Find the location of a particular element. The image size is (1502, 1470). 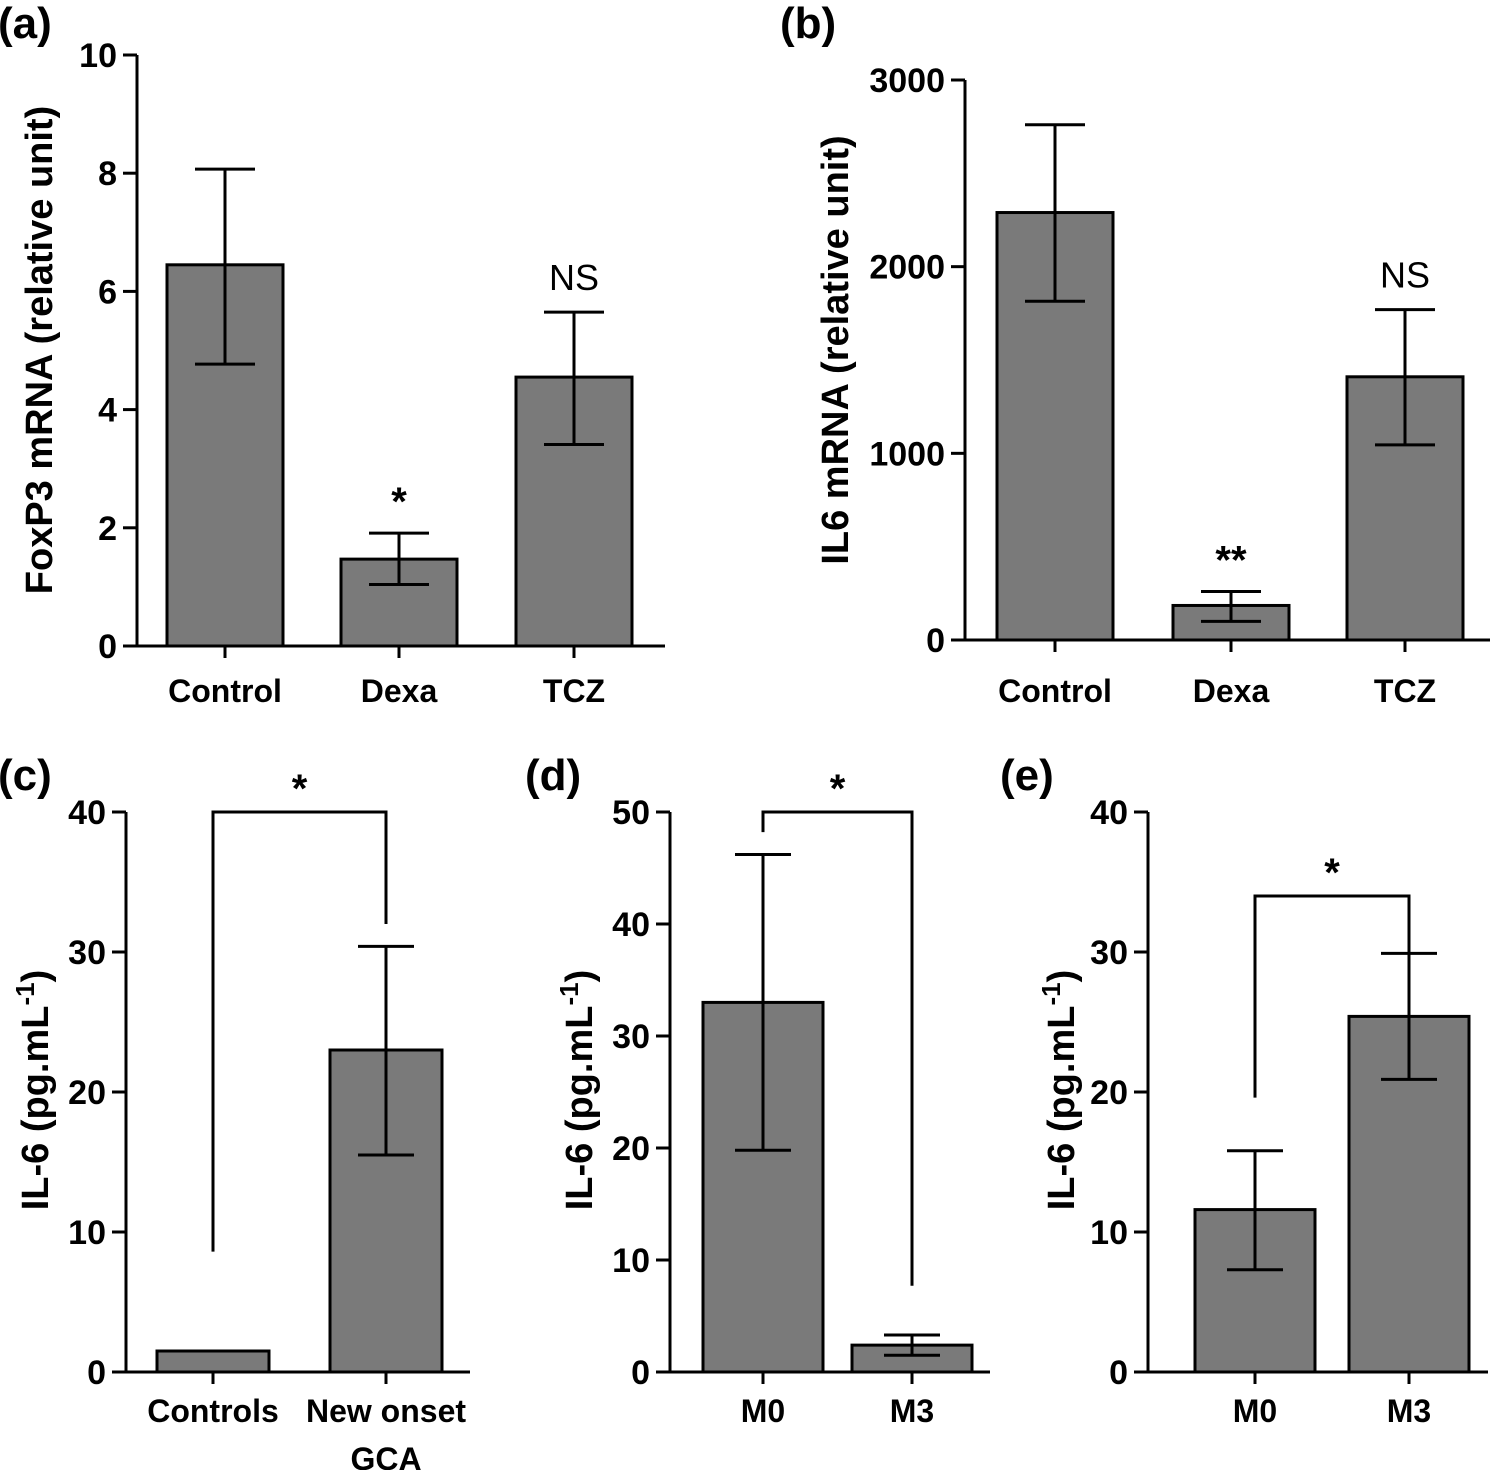

chart-panel-4: (e) IL-6 (pg.mL-1) 0 10 20 30 40 M0 M3 * is located at coordinates (1244, 1090).